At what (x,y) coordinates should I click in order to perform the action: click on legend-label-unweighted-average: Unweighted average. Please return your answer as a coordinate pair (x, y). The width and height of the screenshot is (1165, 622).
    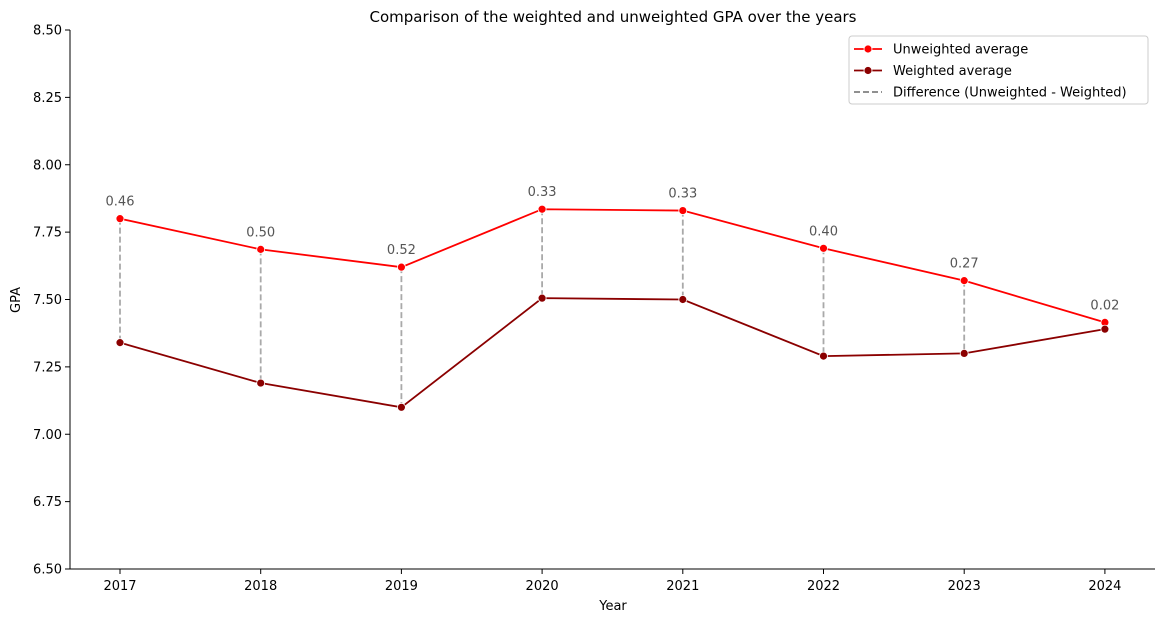
    Looking at the image, I should click on (960, 50).